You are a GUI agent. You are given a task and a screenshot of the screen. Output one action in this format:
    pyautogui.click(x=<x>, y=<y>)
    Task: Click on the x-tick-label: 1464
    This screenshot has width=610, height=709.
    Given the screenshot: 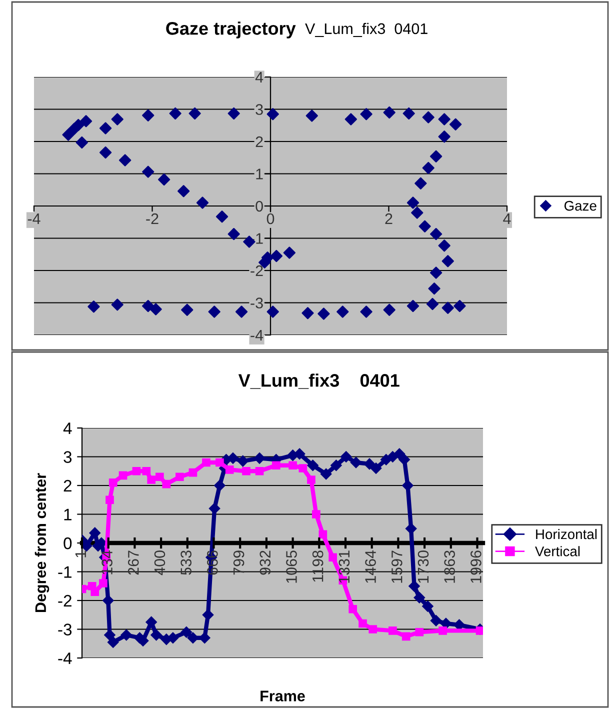 What is the action you would take?
    pyautogui.click(x=370, y=566)
    